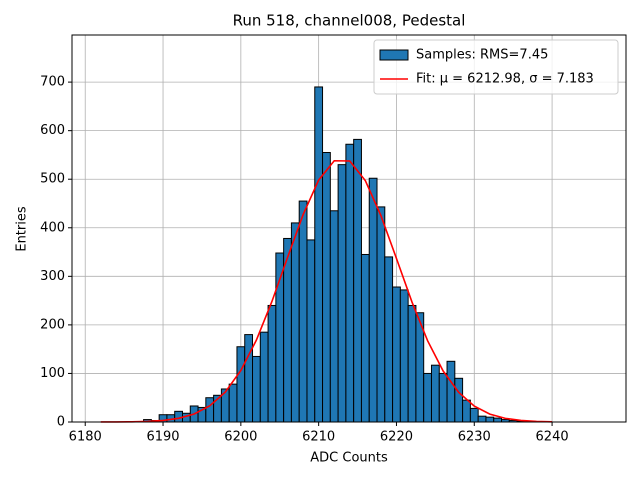 This screenshot has width=640, height=480. Describe the element at coordinates (85, 437) in the screenshot. I see `x-tick-label: 6180` at that location.